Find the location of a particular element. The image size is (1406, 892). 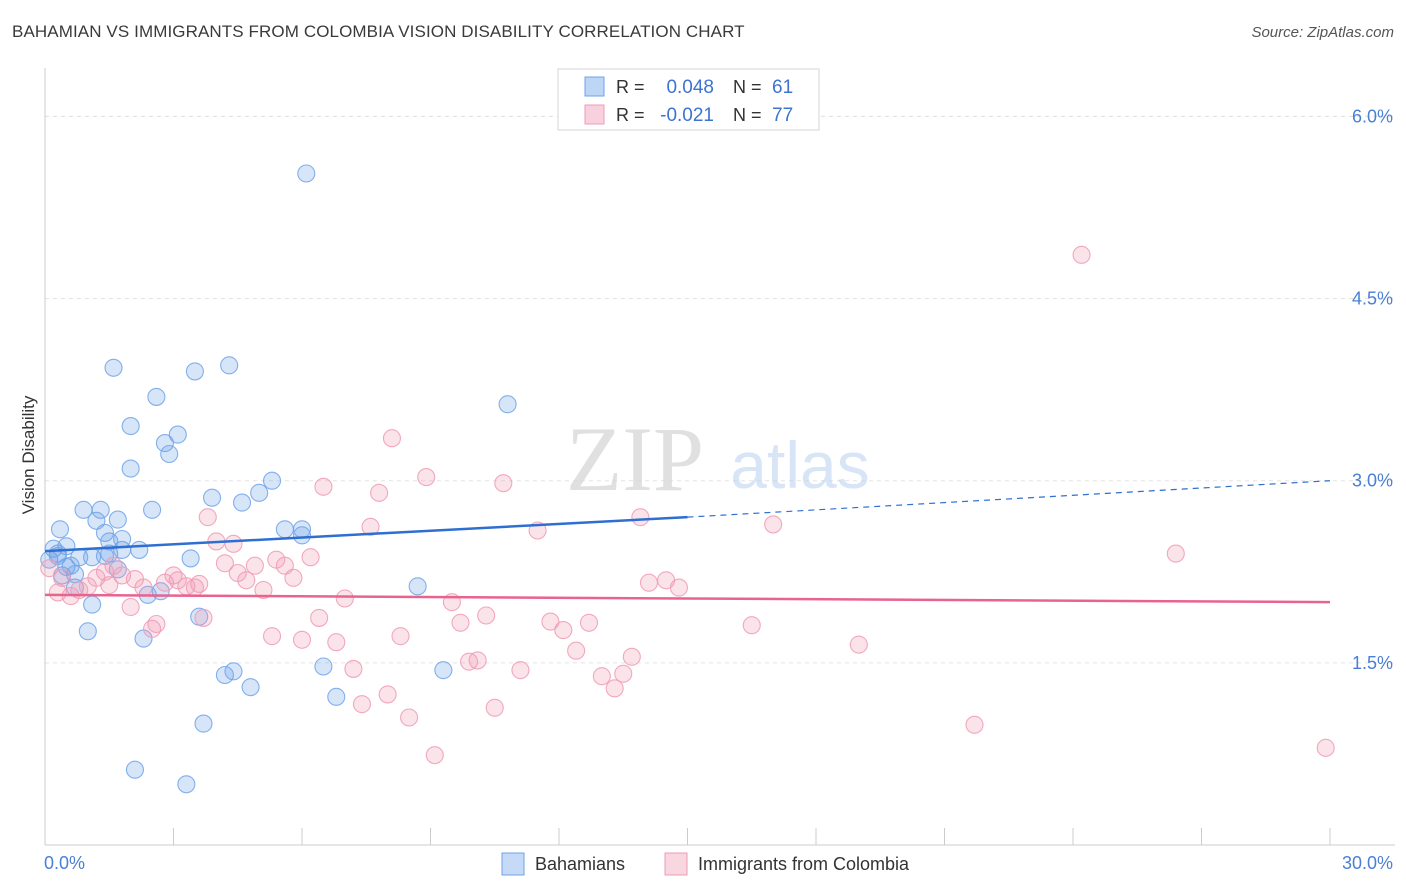

legend-label: Bahamians is located at coordinates (580, 864).